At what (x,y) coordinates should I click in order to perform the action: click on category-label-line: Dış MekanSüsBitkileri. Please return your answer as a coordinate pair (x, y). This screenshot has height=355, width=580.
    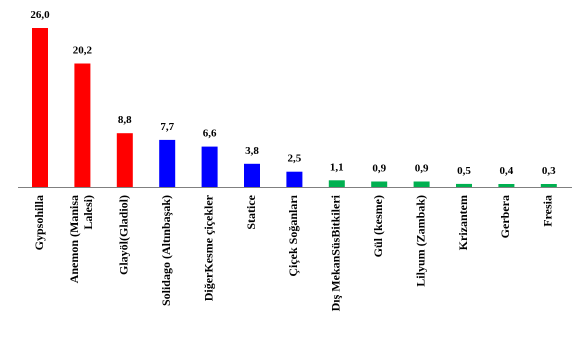
    Looking at the image, I should click on (336, 252).